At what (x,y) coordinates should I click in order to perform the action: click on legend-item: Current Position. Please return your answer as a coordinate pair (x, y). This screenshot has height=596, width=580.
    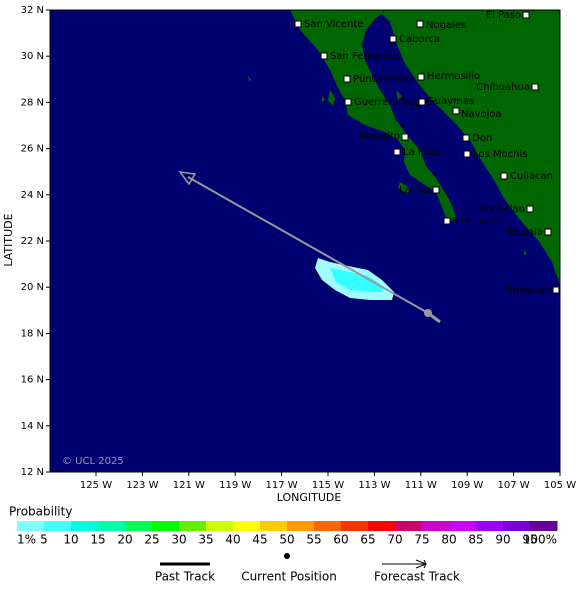
    Looking at the image, I should click on (289, 577).